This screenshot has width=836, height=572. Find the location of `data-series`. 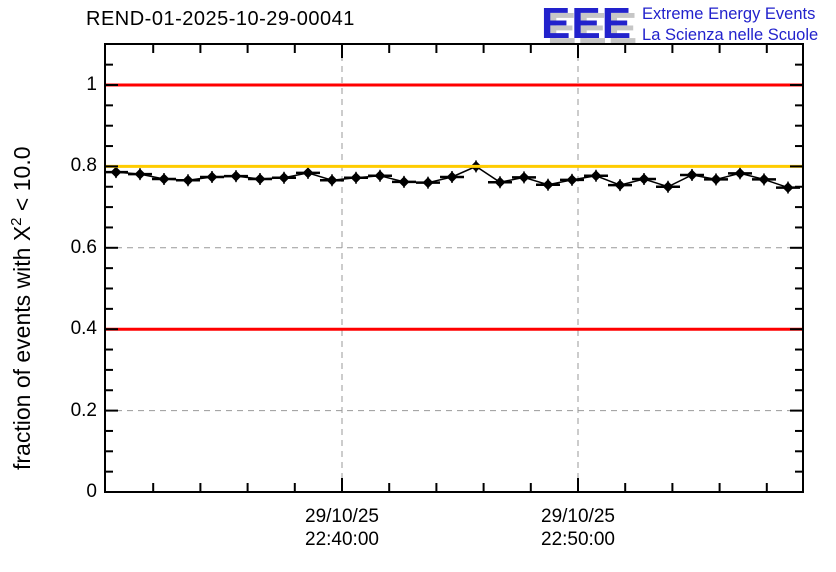

data-series is located at coordinates (452, 177).